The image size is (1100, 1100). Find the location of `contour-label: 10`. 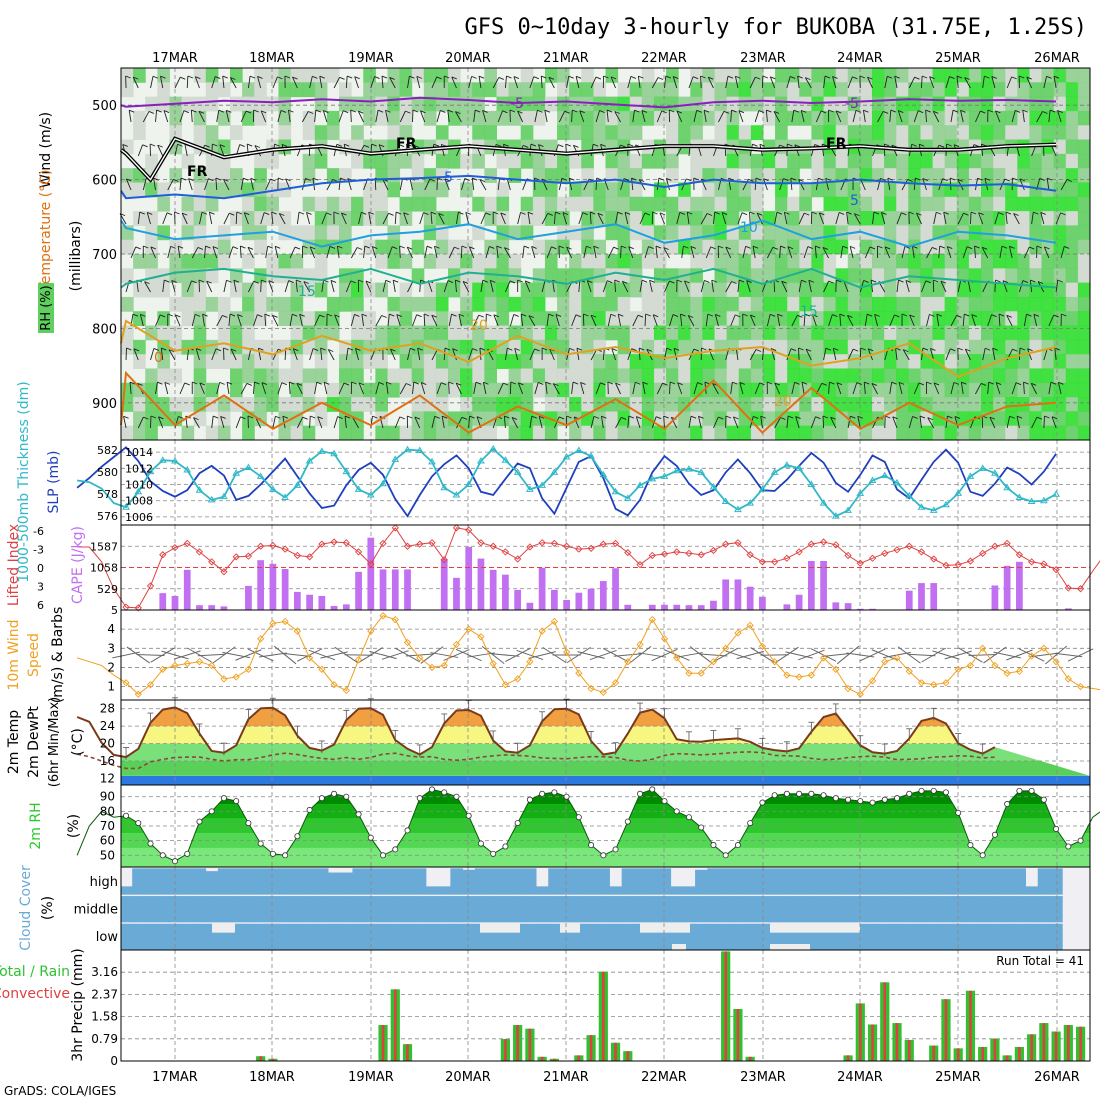

contour-label: 10 is located at coordinates (749, 228).